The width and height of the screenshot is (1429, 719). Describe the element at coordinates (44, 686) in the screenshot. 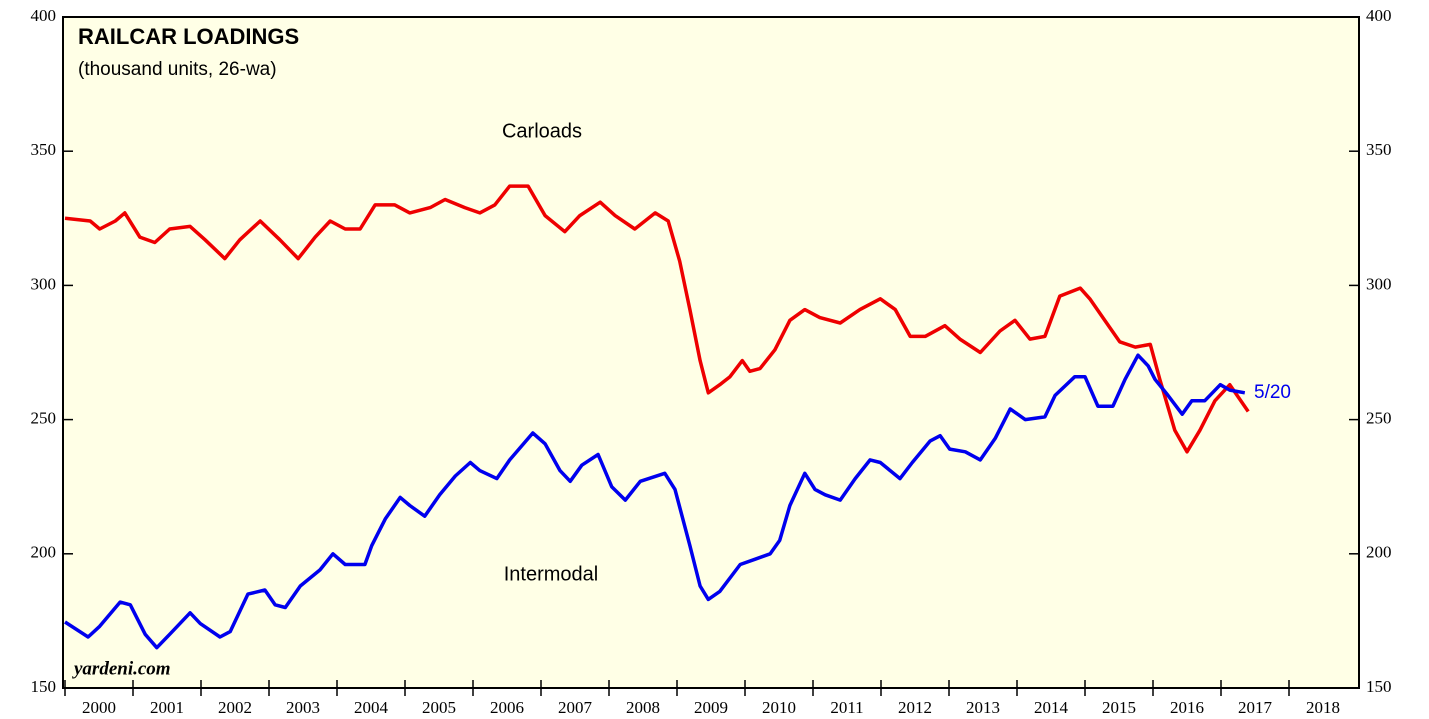

I see `y-tick-label: 150` at that location.